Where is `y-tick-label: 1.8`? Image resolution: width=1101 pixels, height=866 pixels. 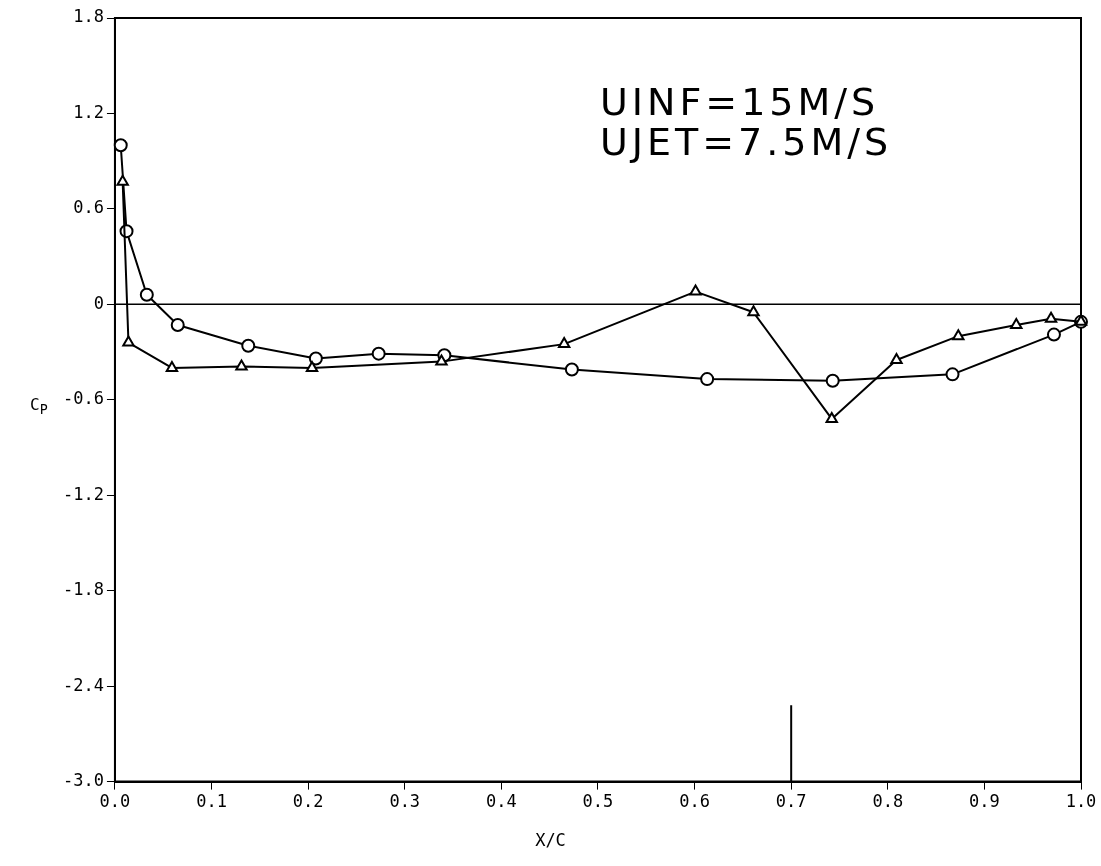
y-tick-label: 1.8 is located at coordinates (88, 16).